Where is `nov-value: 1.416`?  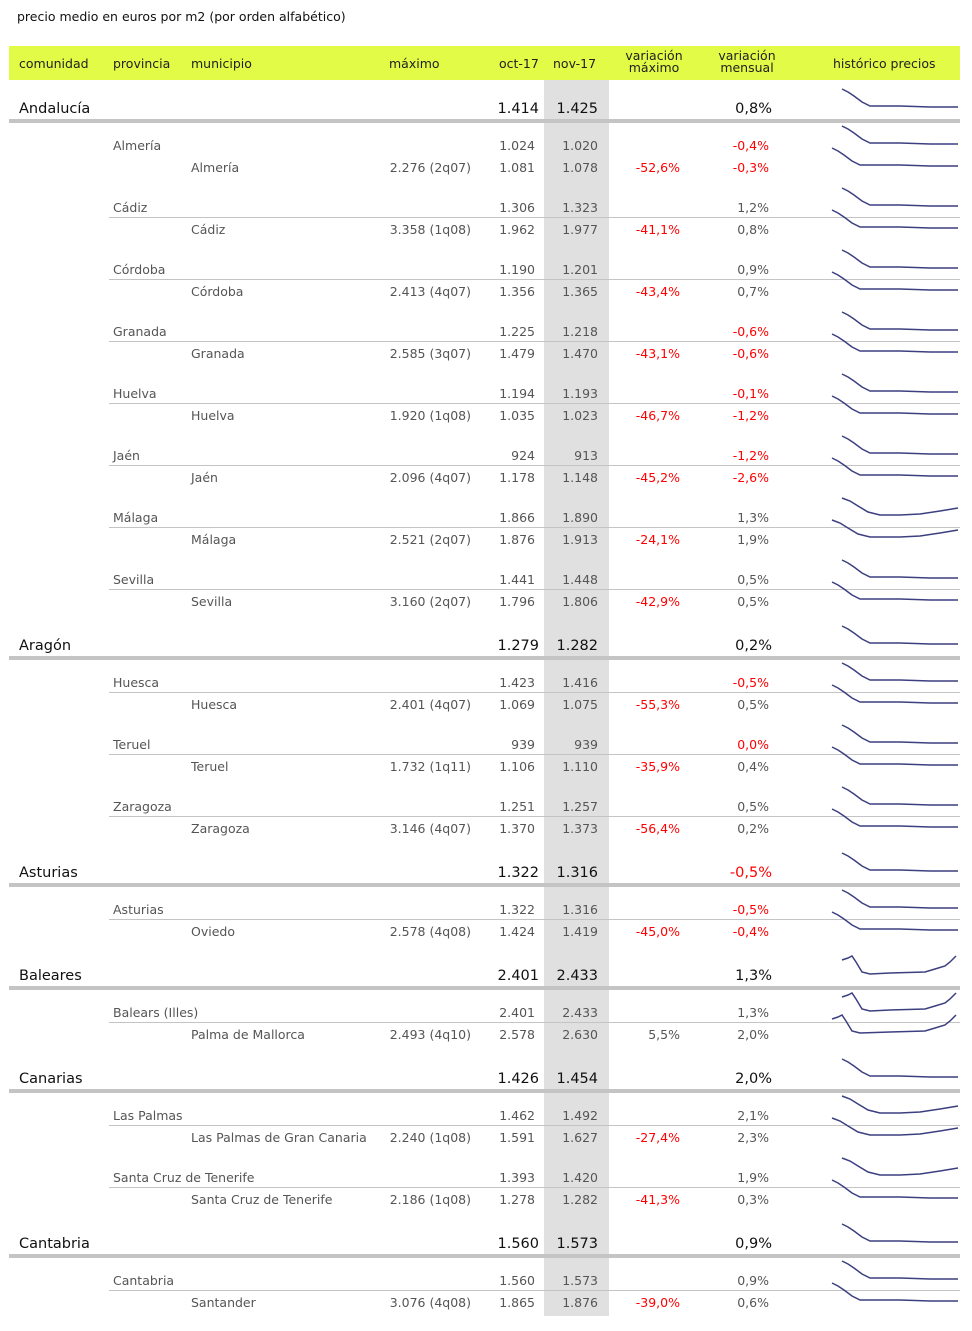 nov-value: 1.416 is located at coordinates (580, 682).